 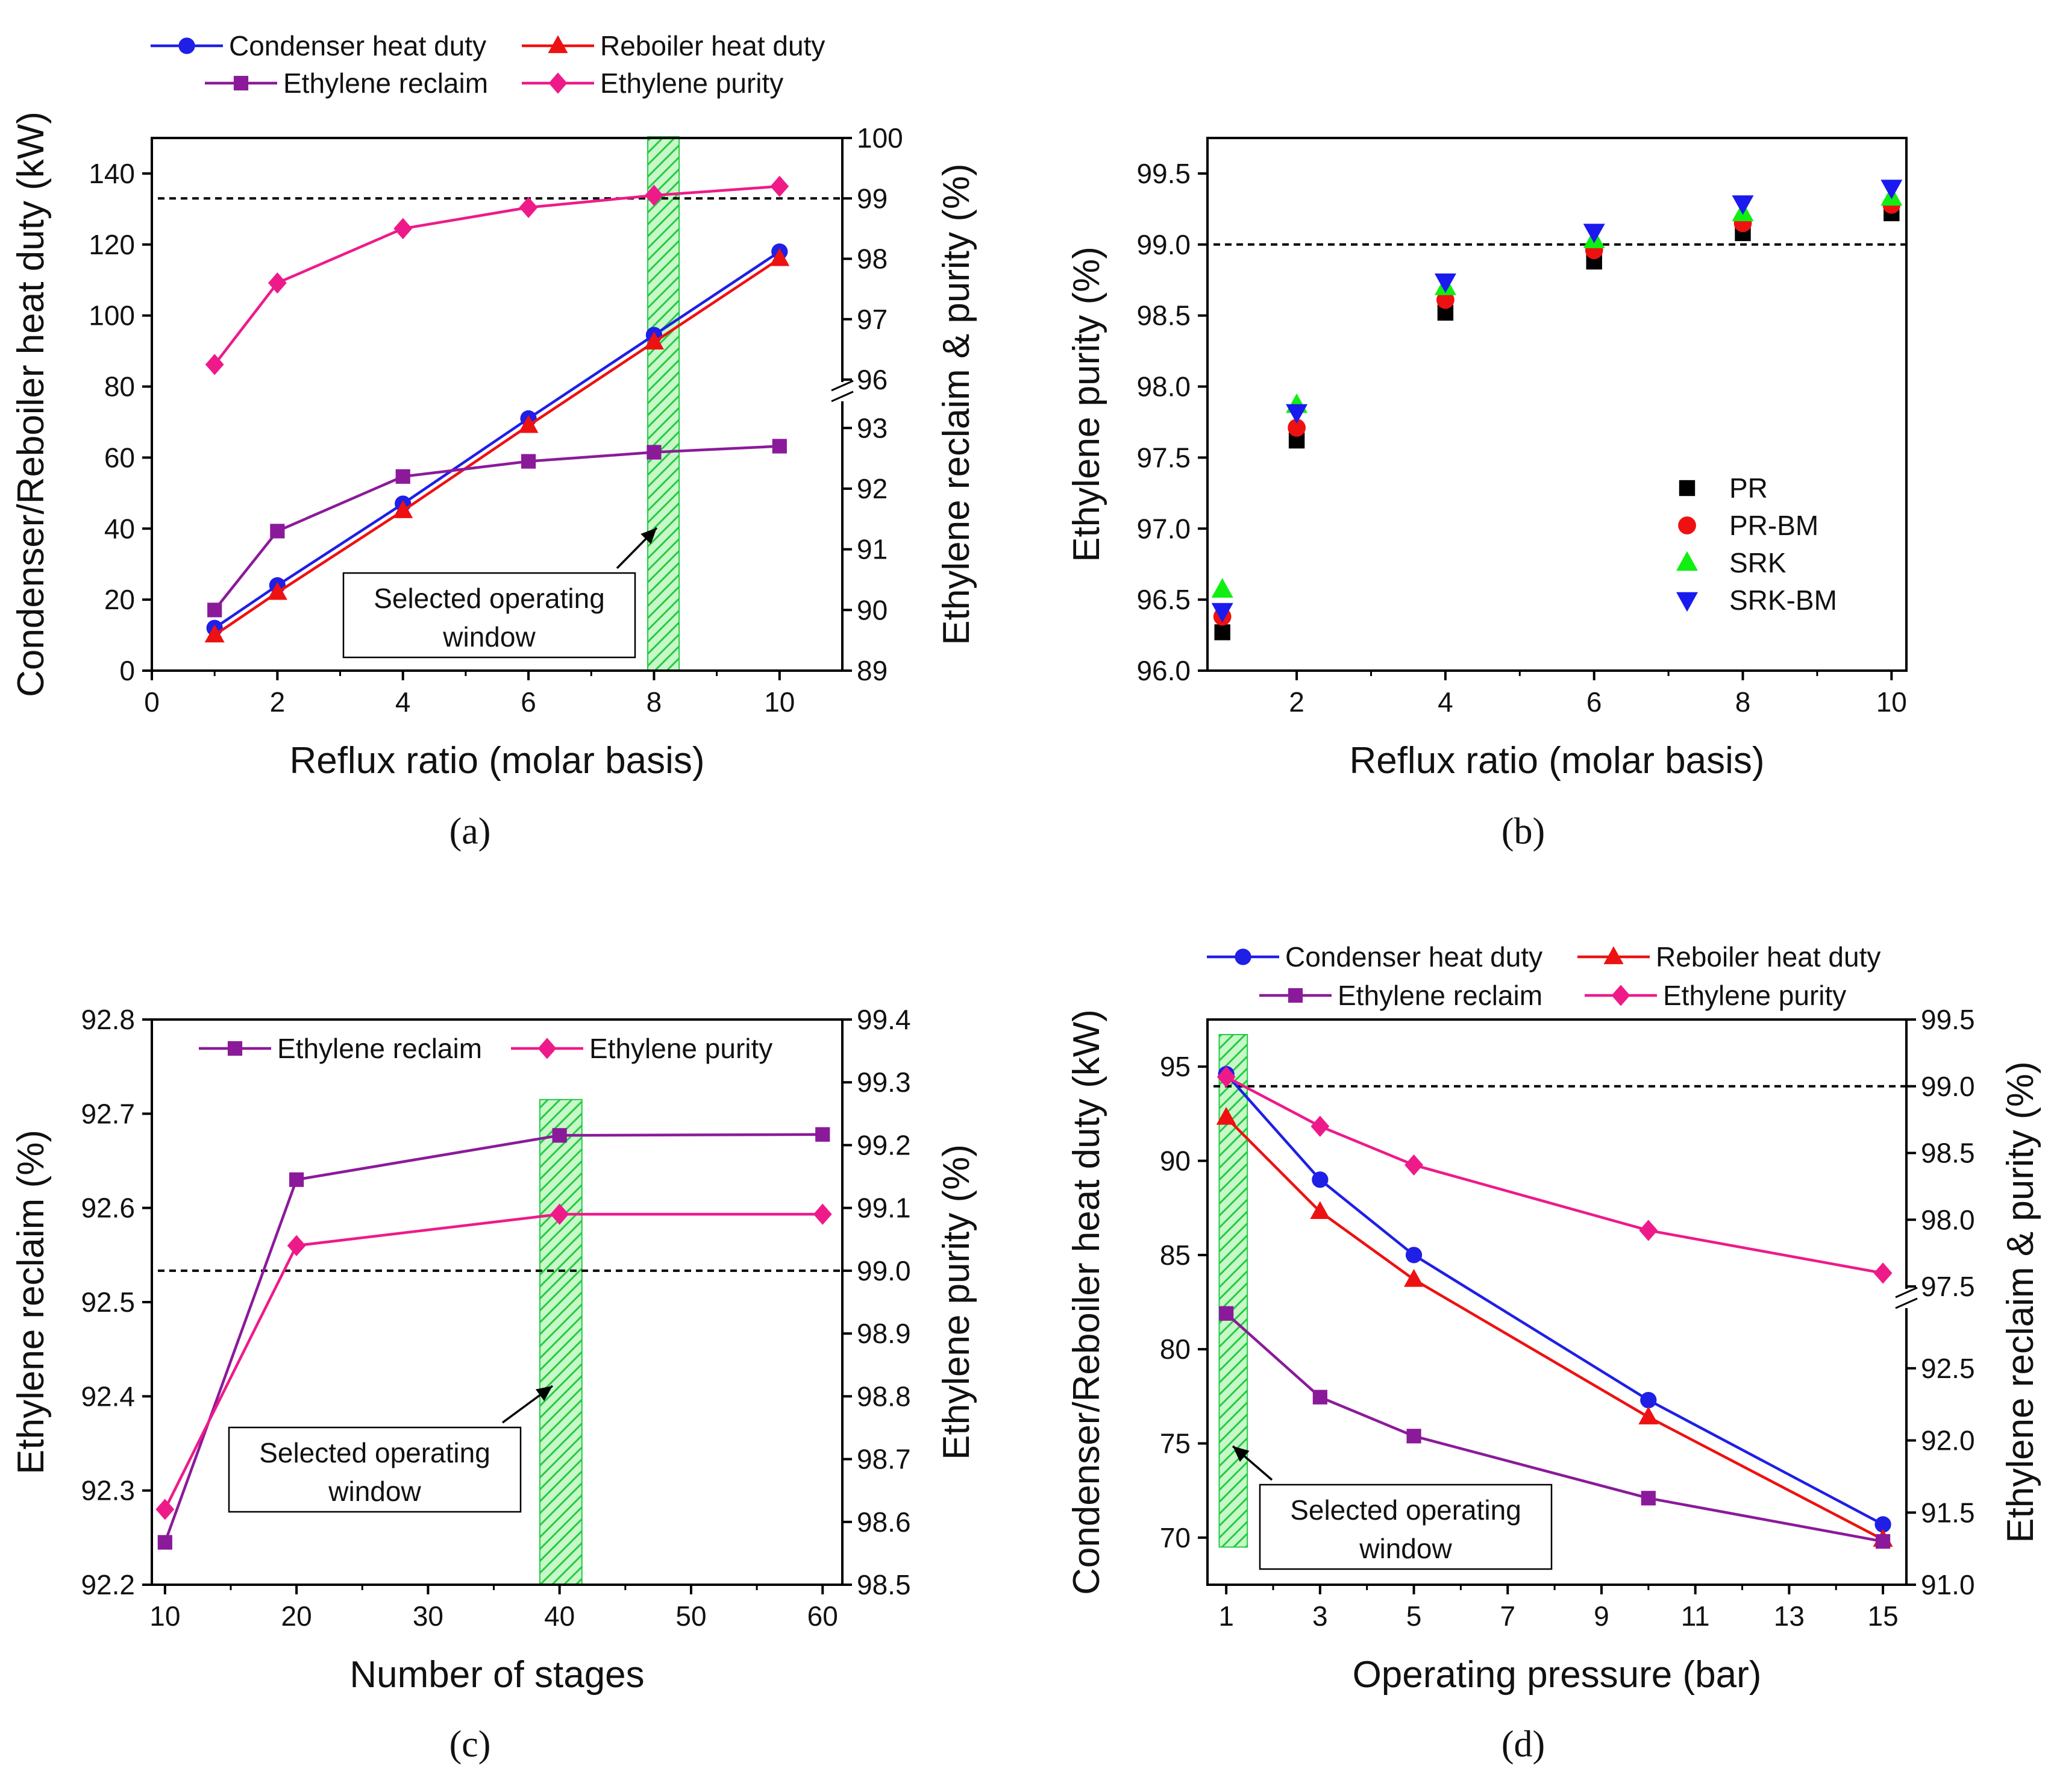 I want to click on y-tick-label: 90, so click(x=1175, y=1161).